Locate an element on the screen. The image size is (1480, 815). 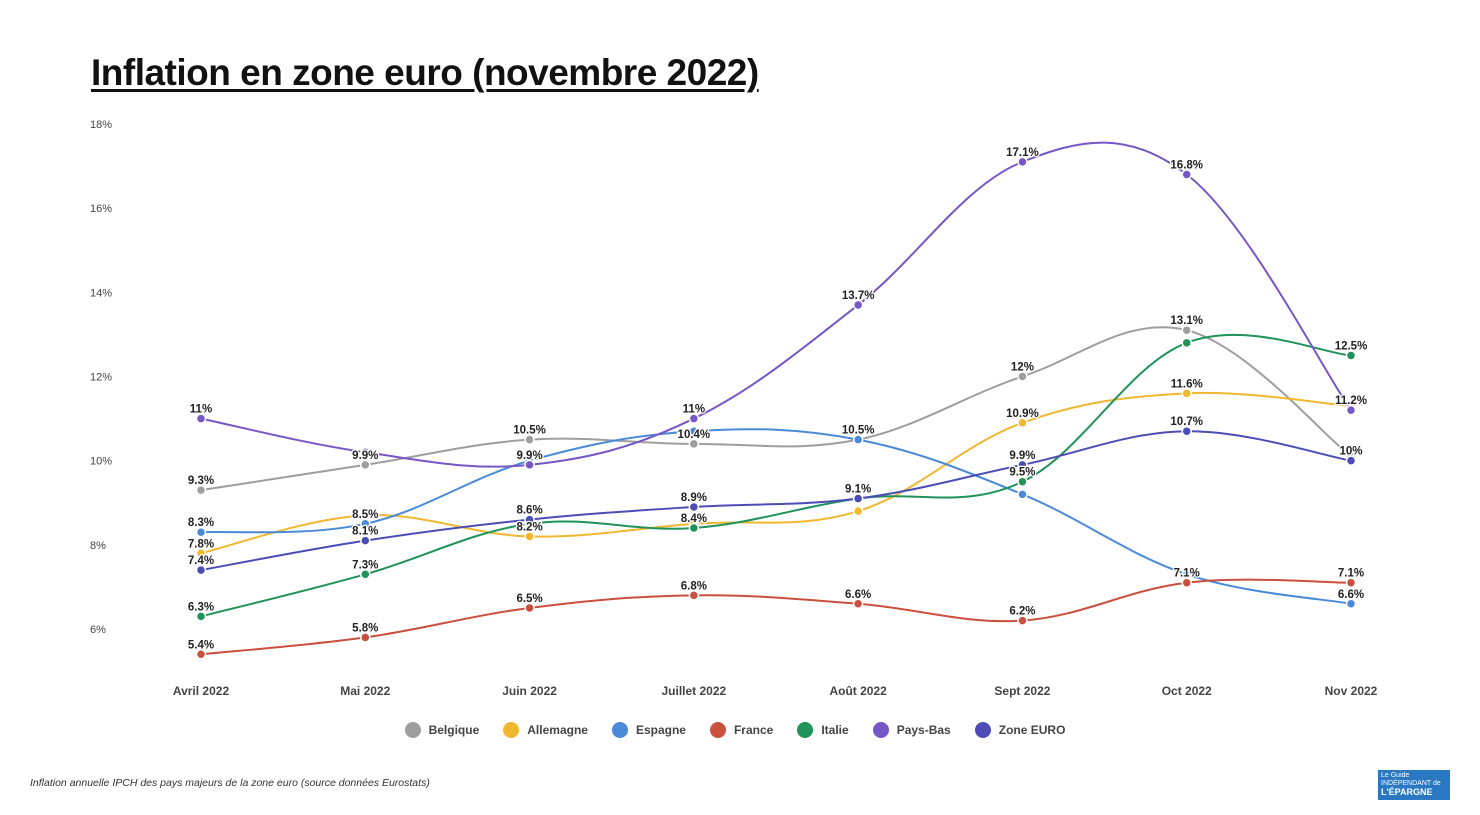
data-label-france: 7.1% is located at coordinates (1187, 574).